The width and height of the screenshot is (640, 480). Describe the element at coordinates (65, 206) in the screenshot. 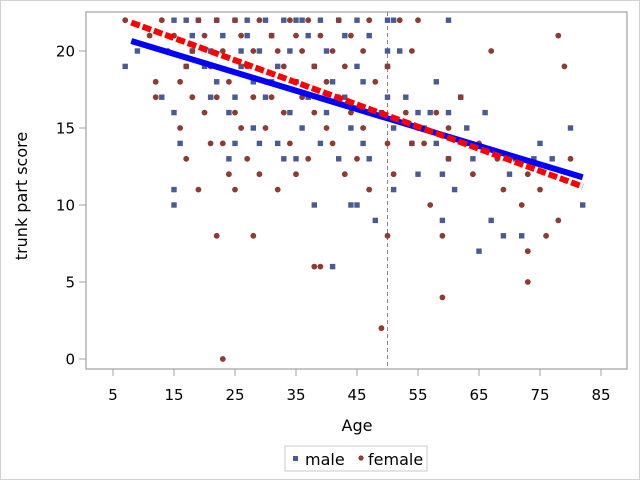

I see `y-tick-label: 10` at that location.